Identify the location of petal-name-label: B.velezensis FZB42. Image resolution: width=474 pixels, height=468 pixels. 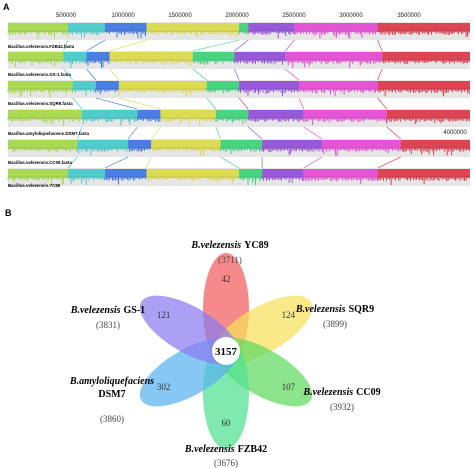
(225, 449).